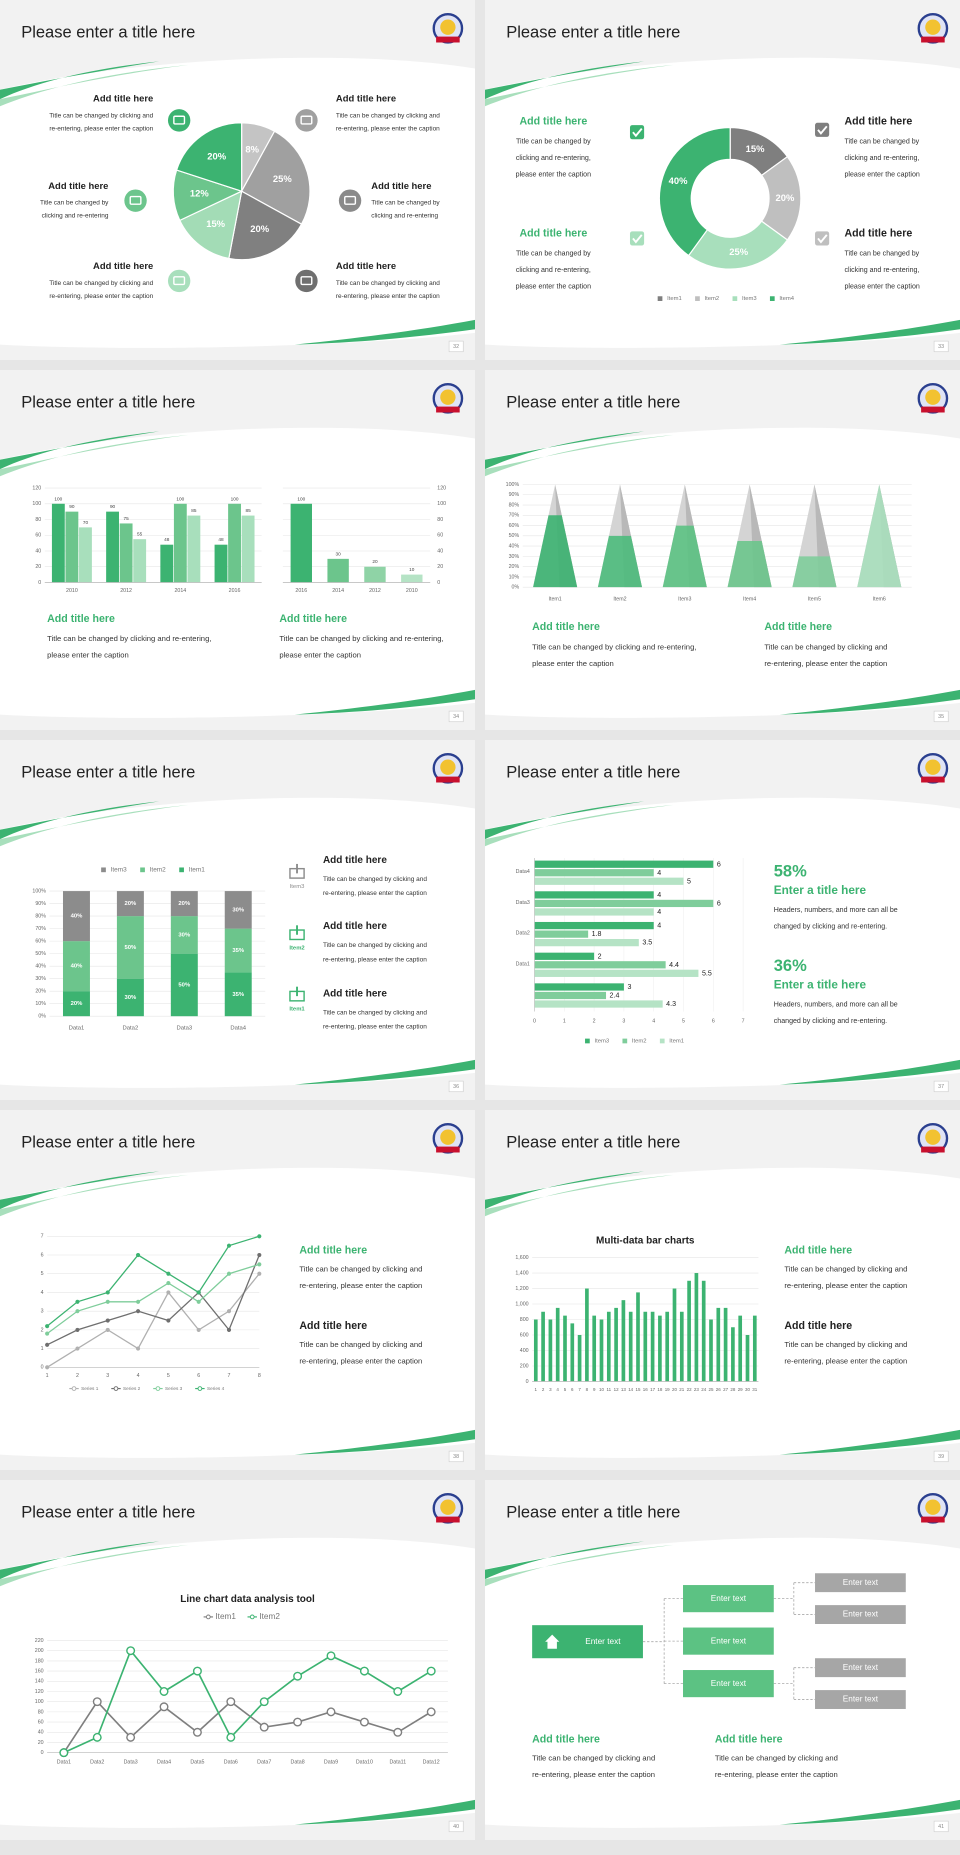 This screenshot has width=960, height=1855. What do you see at coordinates (40, 992) in the screenshot?
I see `y-tick-label: 20%` at bounding box center [40, 992].